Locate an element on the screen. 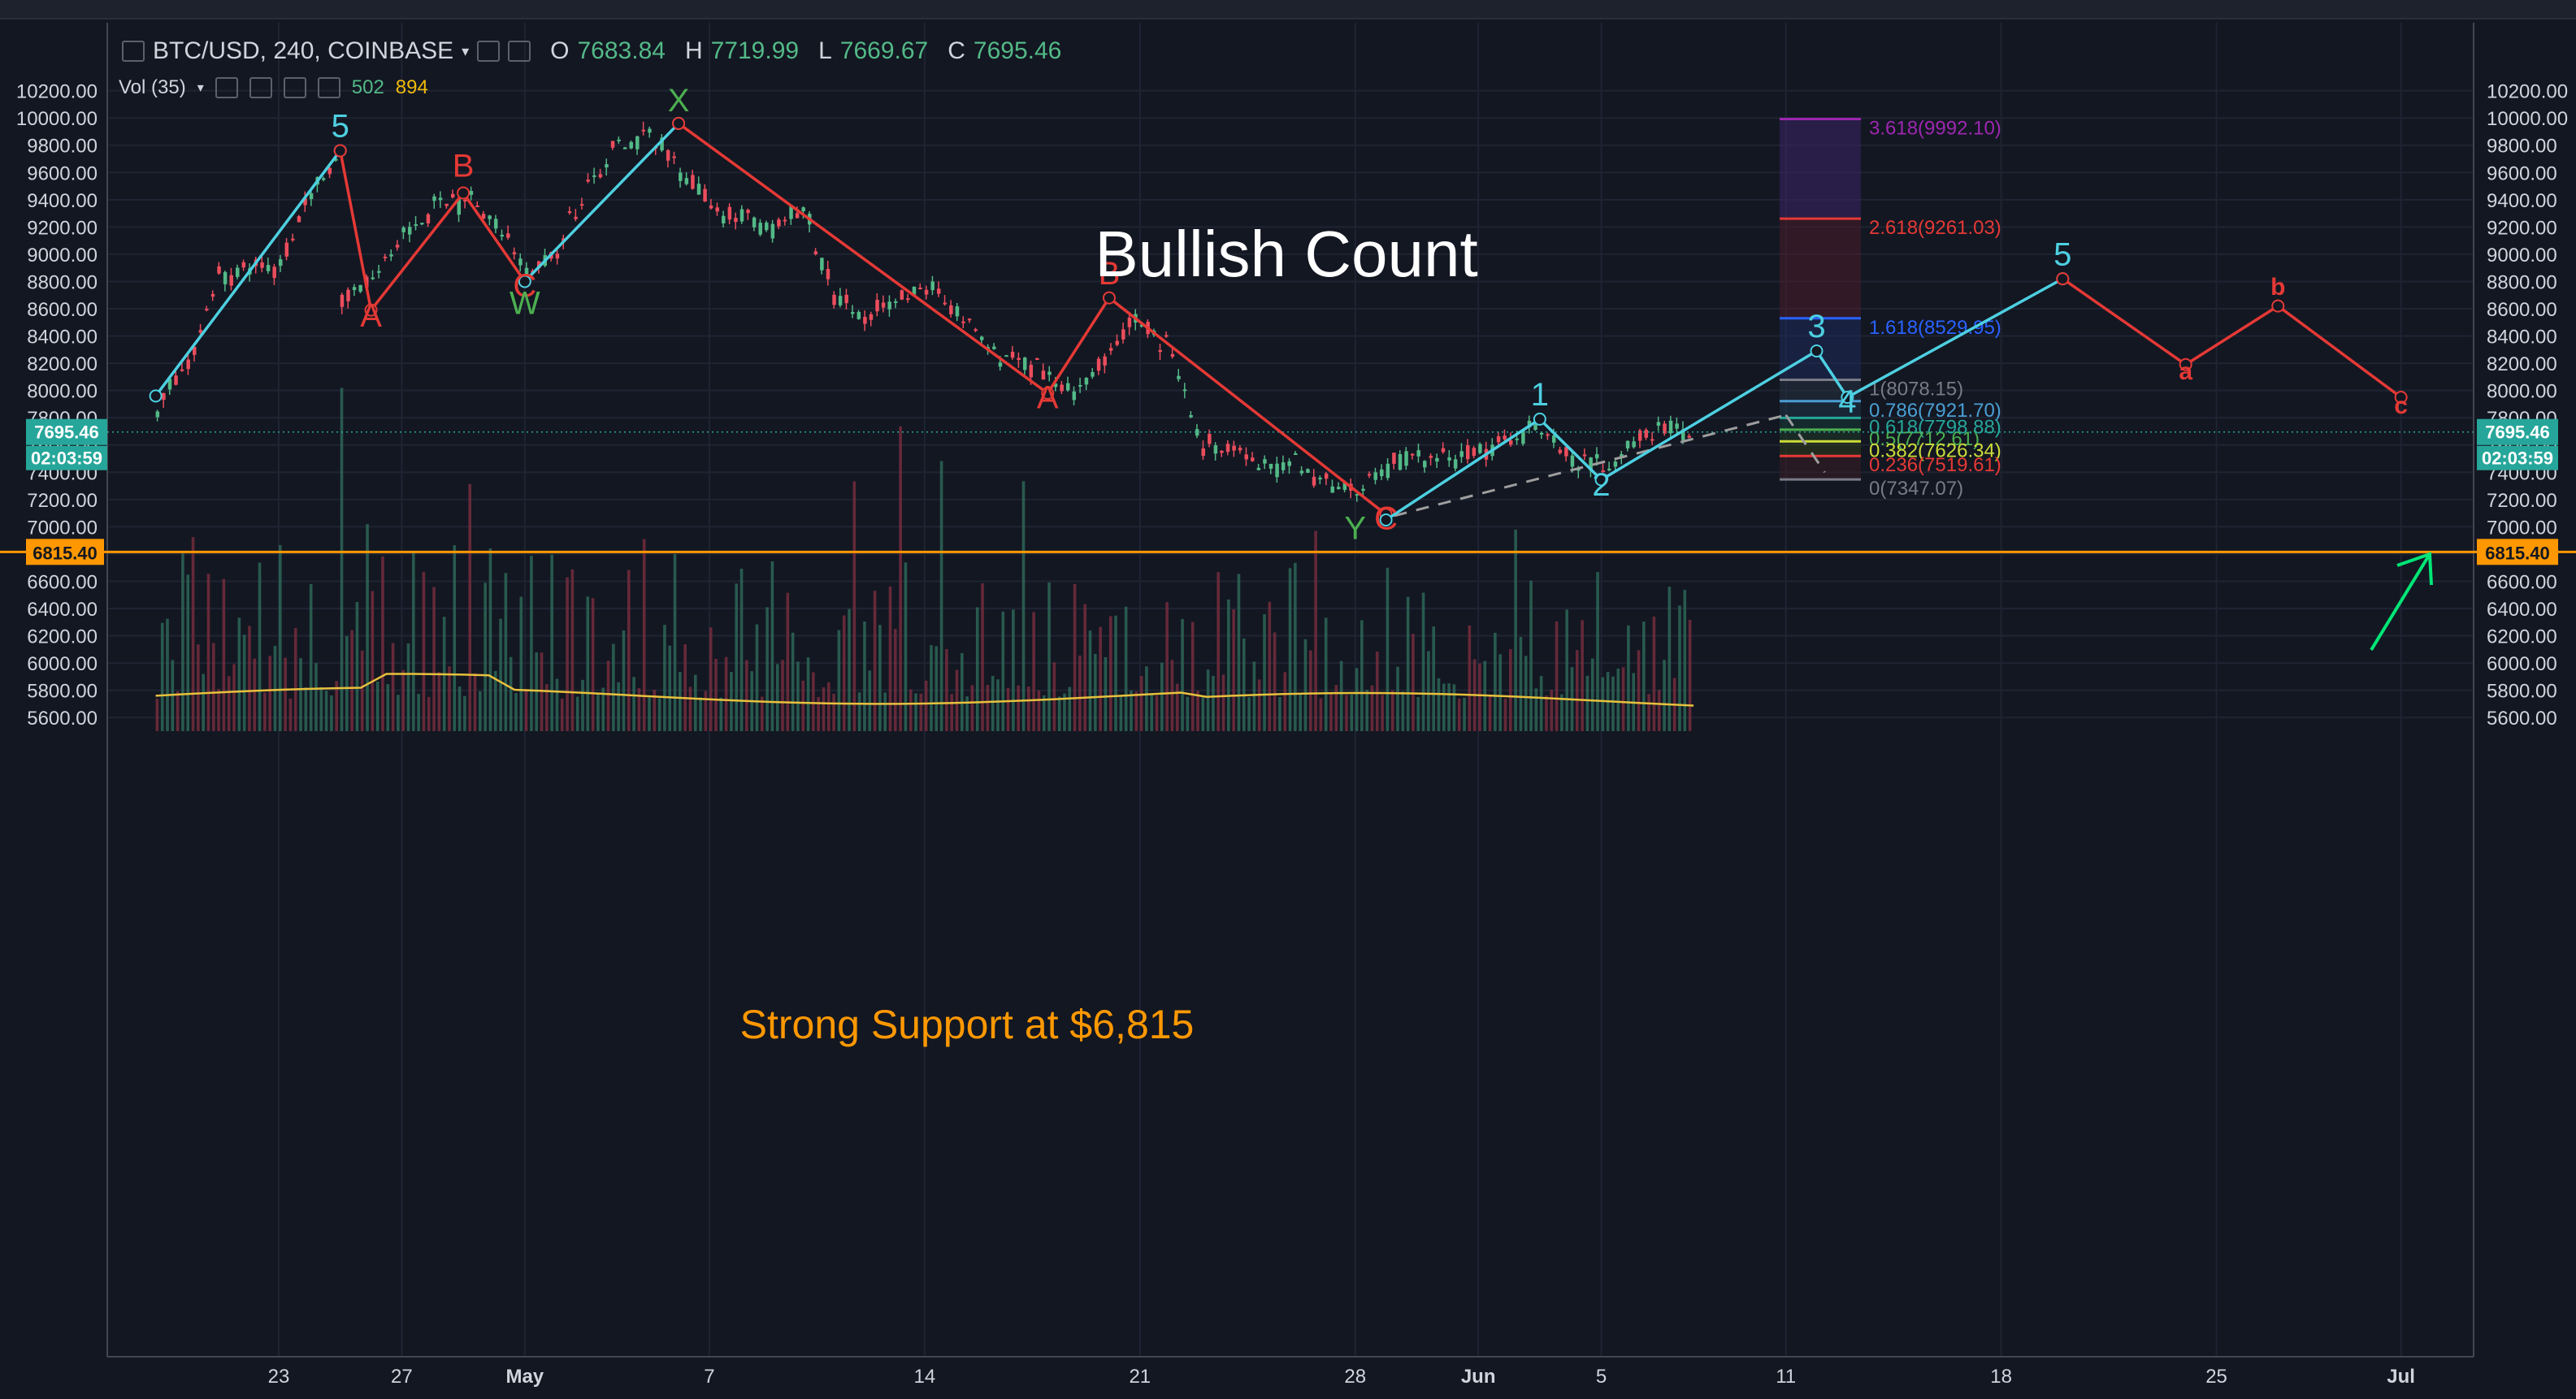 The width and height of the screenshot is (2576, 1399). wave-label: C is located at coordinates (1386, 519).